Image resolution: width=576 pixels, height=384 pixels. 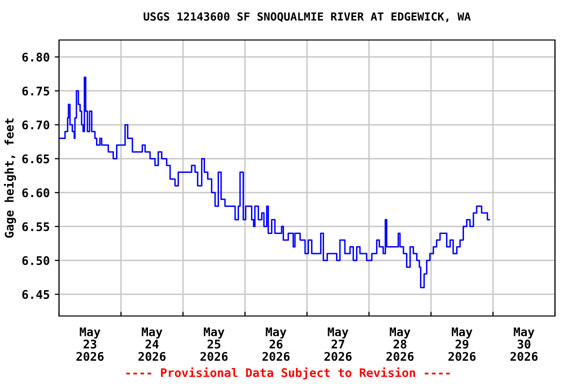 What do you see at coordinates (10, 178) in the screenshot?
I see `y-axis-title: Gage height, feet` at bounding box center [10, 178].